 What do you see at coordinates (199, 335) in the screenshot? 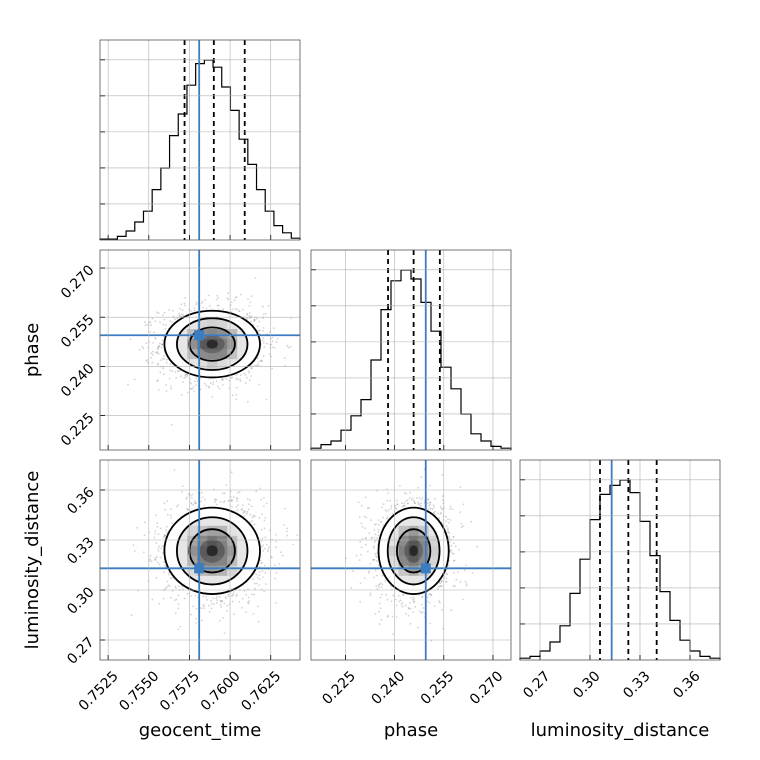
I see `truth-marker` at bounding box center [199, 335].